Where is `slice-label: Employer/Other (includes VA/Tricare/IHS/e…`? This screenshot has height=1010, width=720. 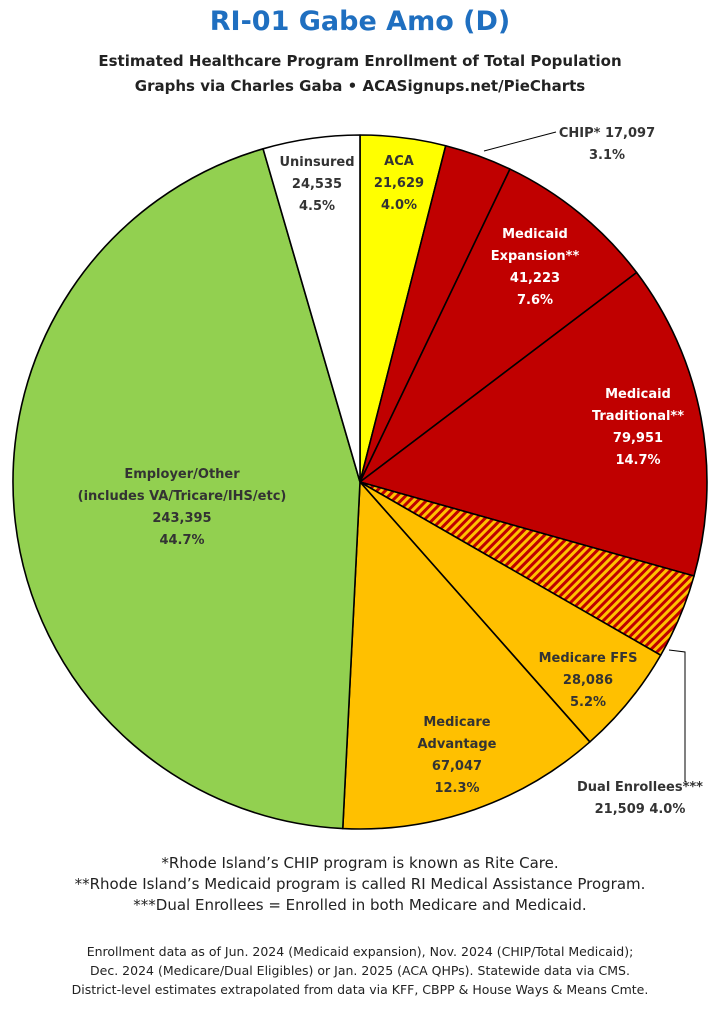
slice-label: Employer/Other (includes VA/Tricare/IHS/e… is located at coordinates (182, 507).